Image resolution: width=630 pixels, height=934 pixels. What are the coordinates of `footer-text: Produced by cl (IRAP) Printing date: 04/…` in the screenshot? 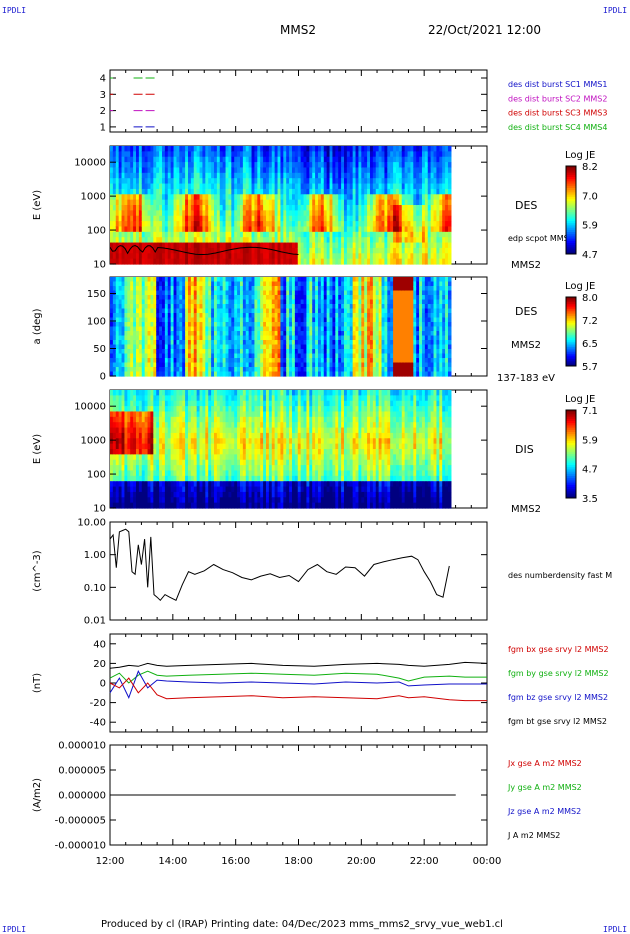 It's located at (302, 924).